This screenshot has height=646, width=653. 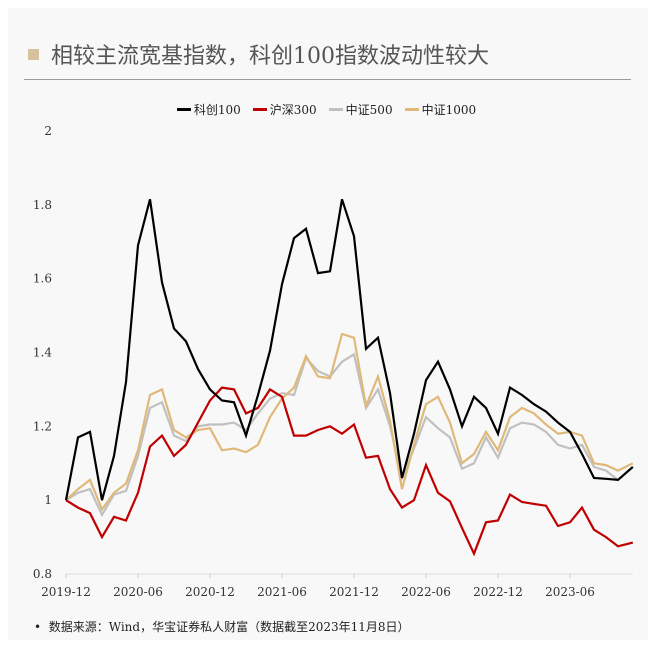 I want to click on title-text: 相较主流宽基指数，科创100指数波动性较大, so click(x=270, y=56).